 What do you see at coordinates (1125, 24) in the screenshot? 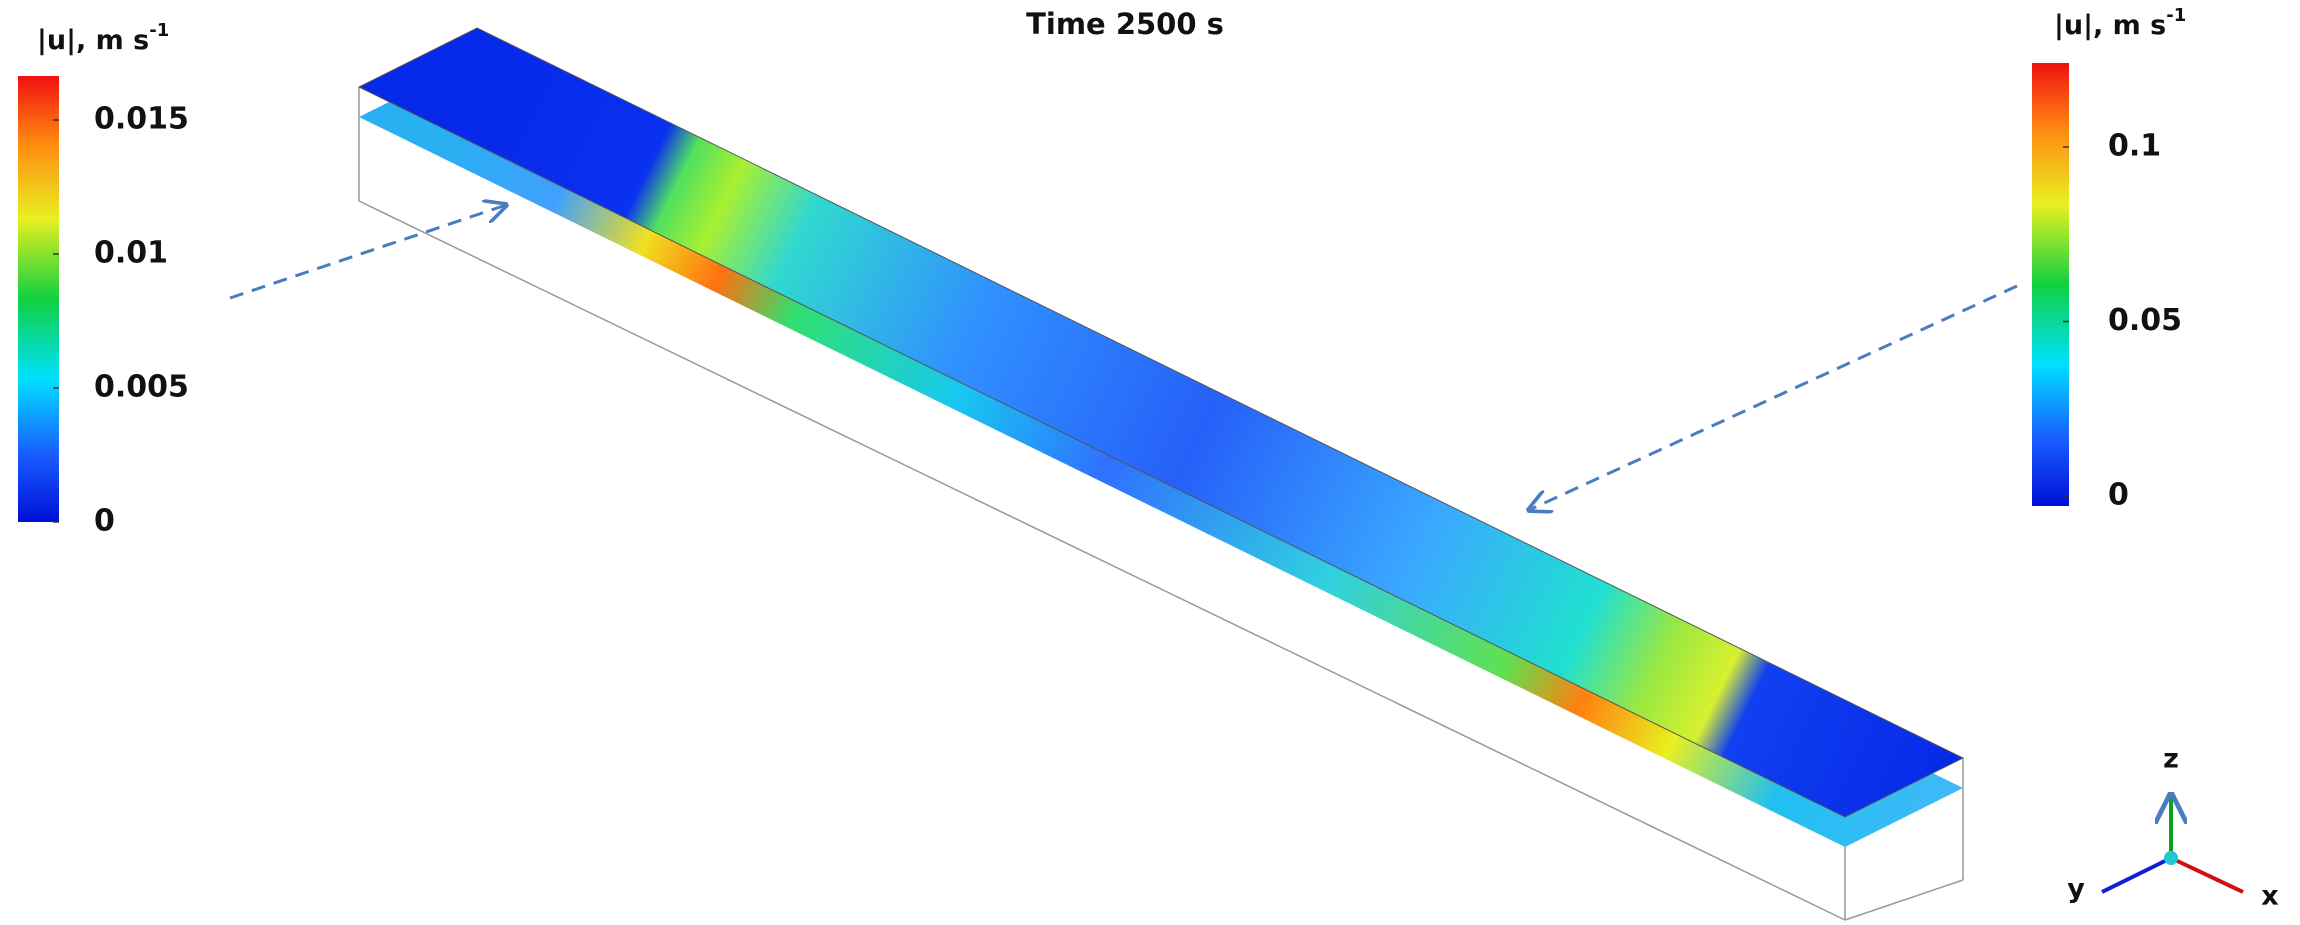
I see `title: Time 2500 s` at bounding box center [1125, 24].